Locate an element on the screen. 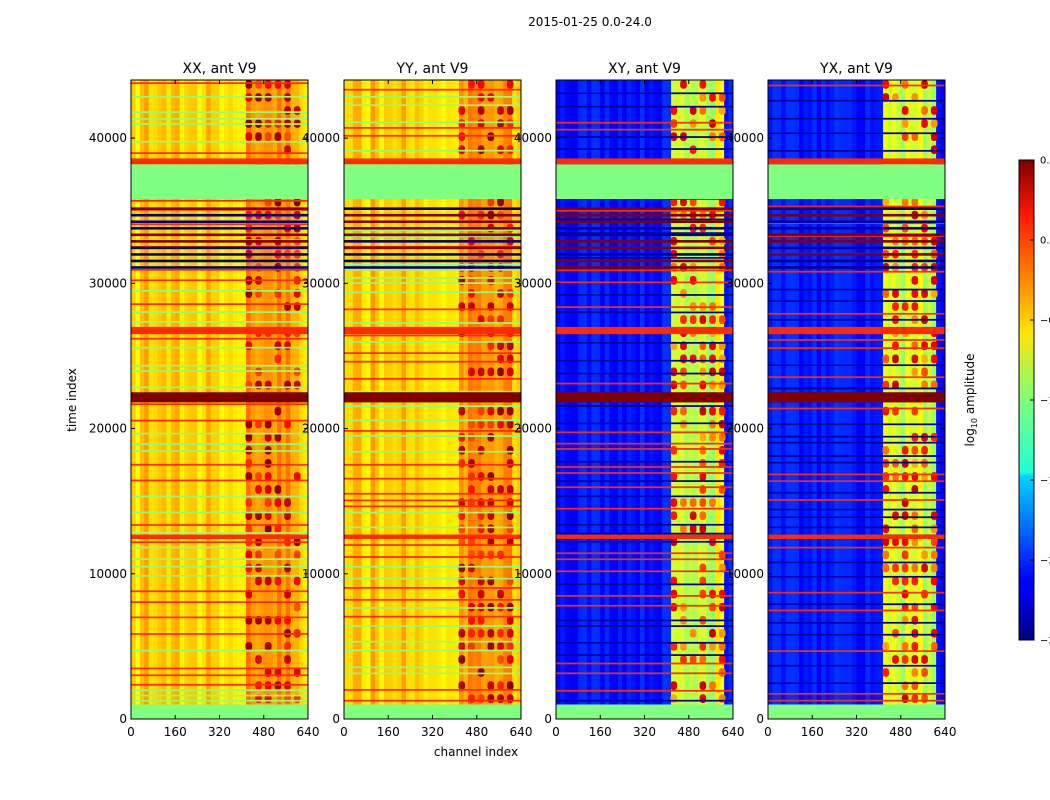 The image size is (1050, 800). panel-title: XX, ant V9 is located at coordinates (220, 69).